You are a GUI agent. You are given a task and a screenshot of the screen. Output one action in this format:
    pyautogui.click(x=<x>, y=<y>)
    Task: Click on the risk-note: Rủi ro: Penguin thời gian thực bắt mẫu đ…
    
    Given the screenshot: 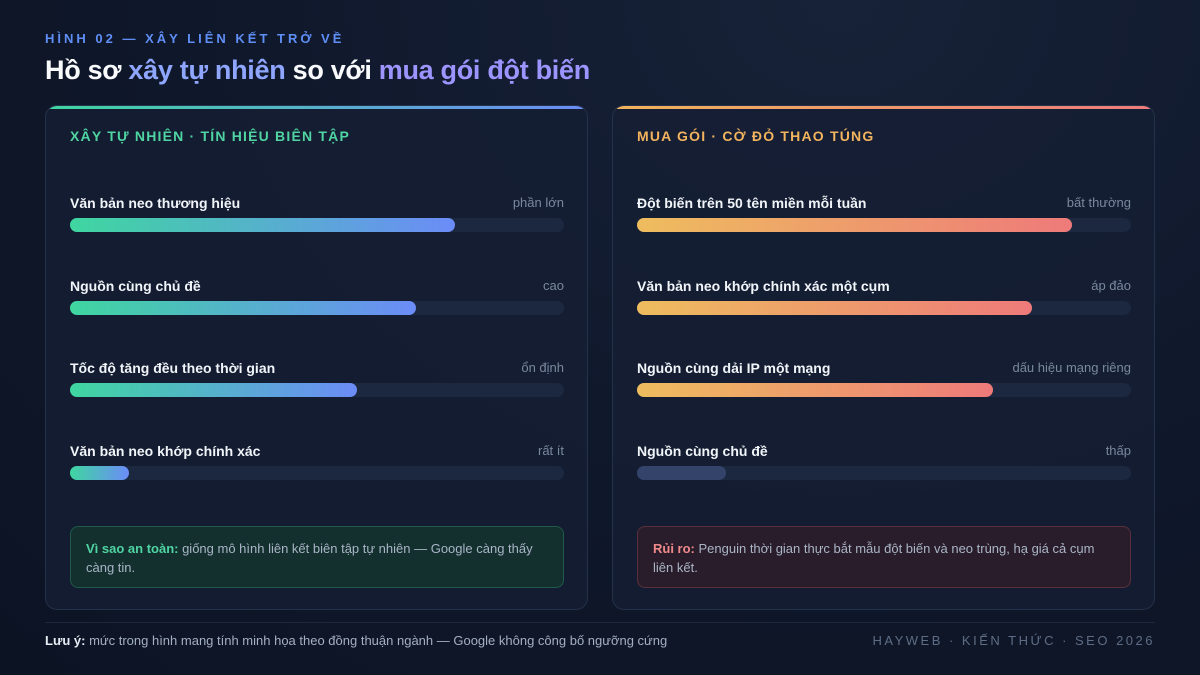 What is the action you would take?
    pyautogui.click(x=884, y=557)
    